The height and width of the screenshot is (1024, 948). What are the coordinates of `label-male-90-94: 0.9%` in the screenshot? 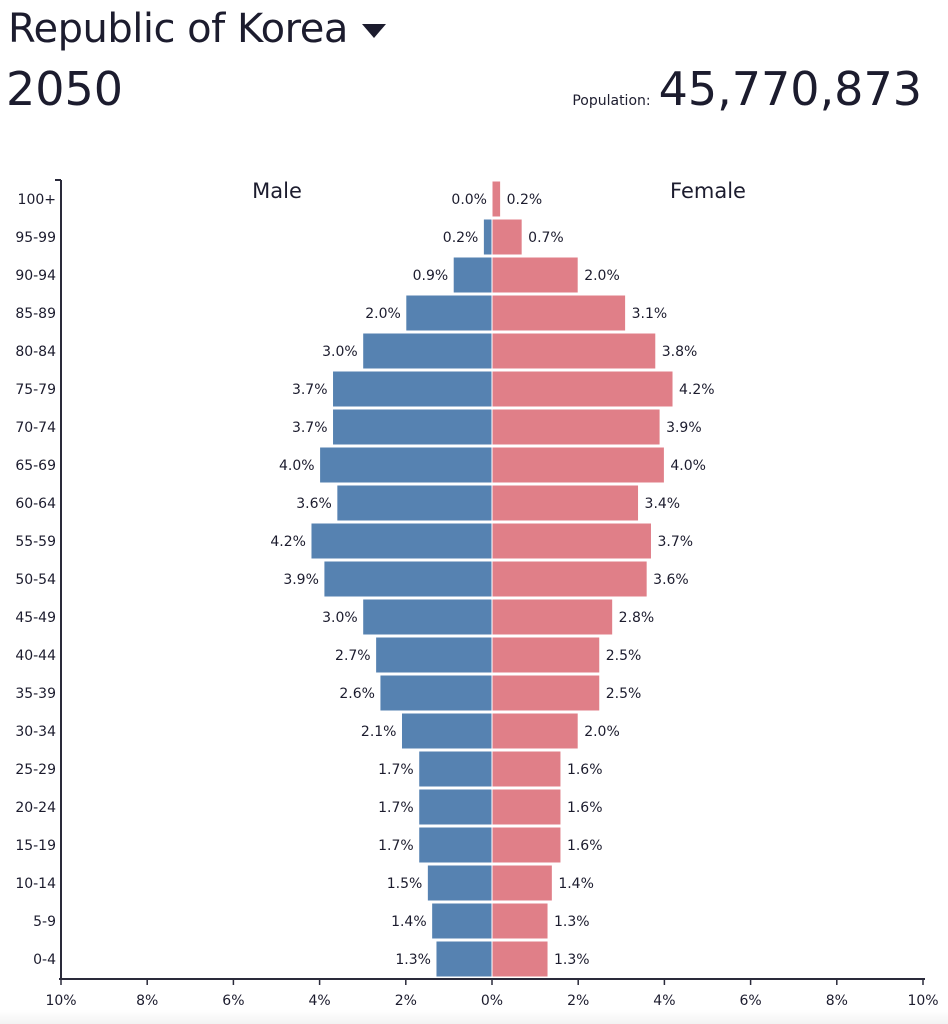 It's located at (431, 276).